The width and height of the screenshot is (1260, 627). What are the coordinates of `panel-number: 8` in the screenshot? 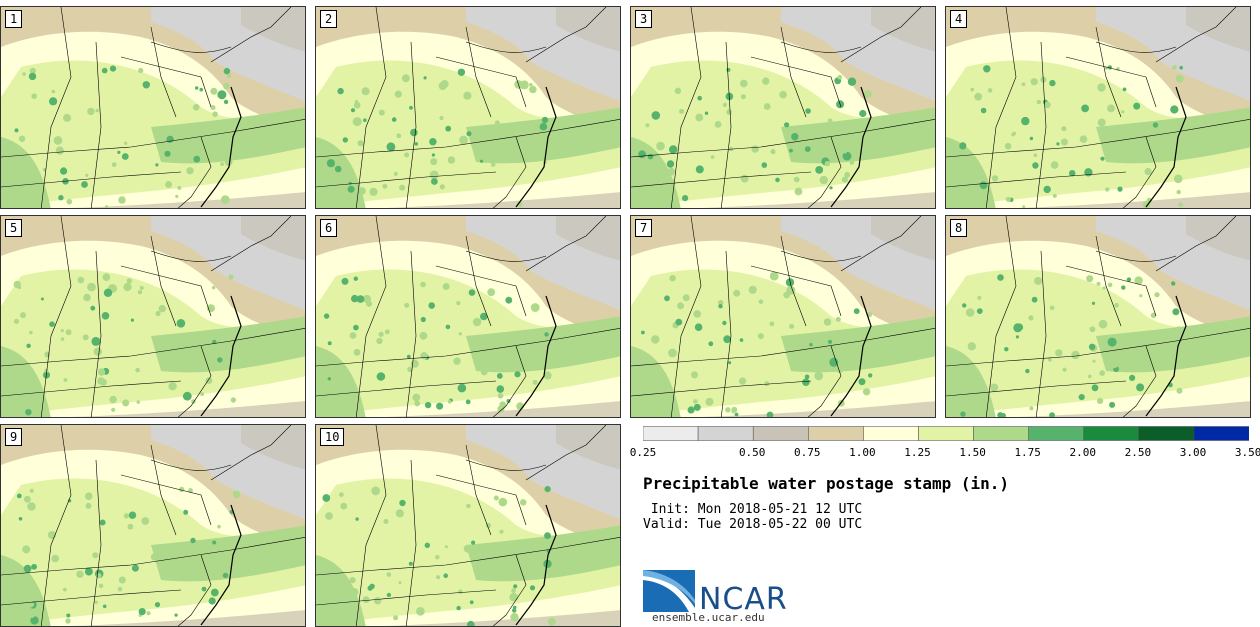 It's located at (959, 228).